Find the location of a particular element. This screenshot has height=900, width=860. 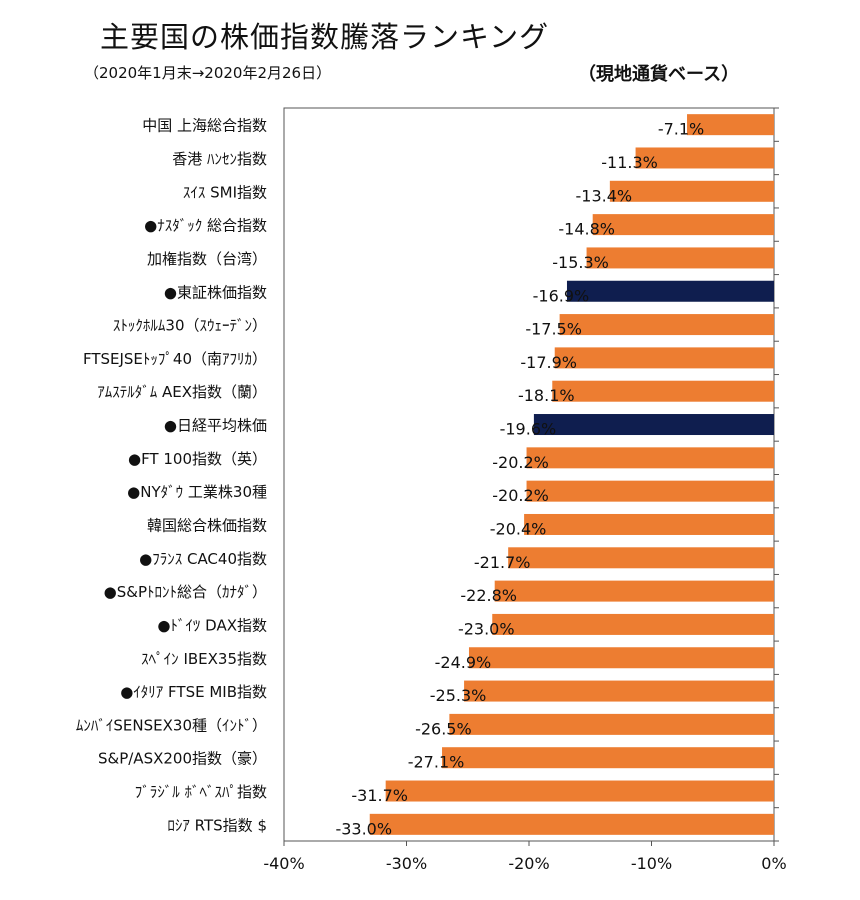

category-label: ●東証株価指数 is located at coordinates (215, 292).